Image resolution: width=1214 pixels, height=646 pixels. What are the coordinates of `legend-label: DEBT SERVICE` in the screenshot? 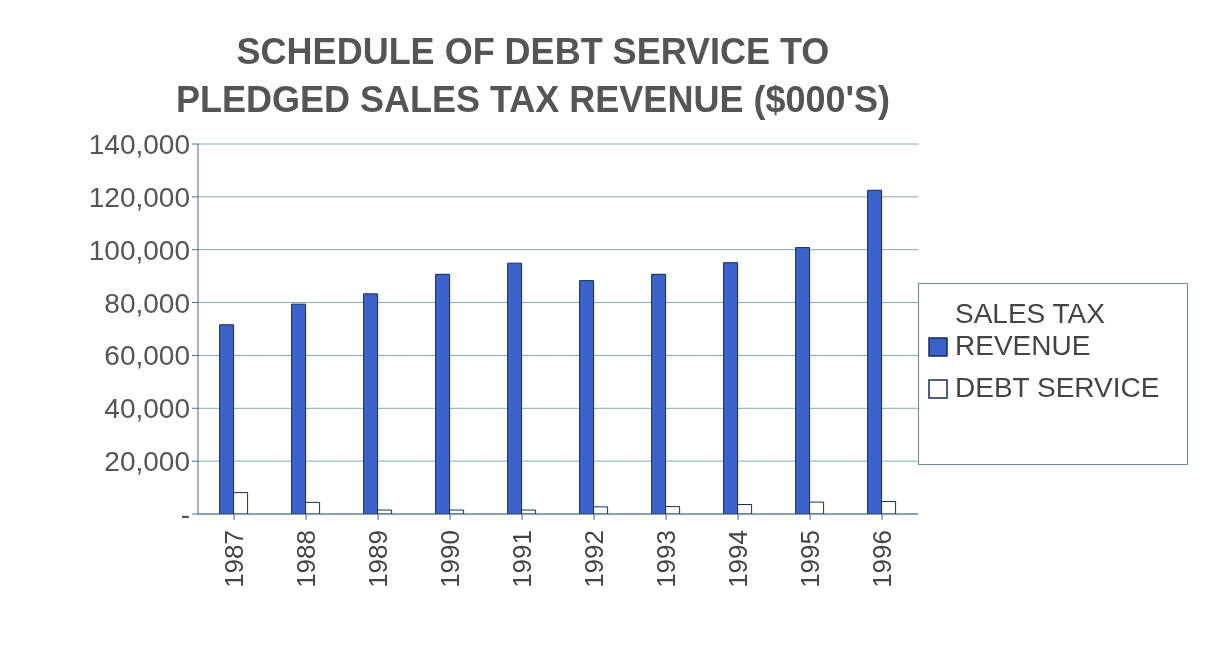 It's located at (1057, 388).